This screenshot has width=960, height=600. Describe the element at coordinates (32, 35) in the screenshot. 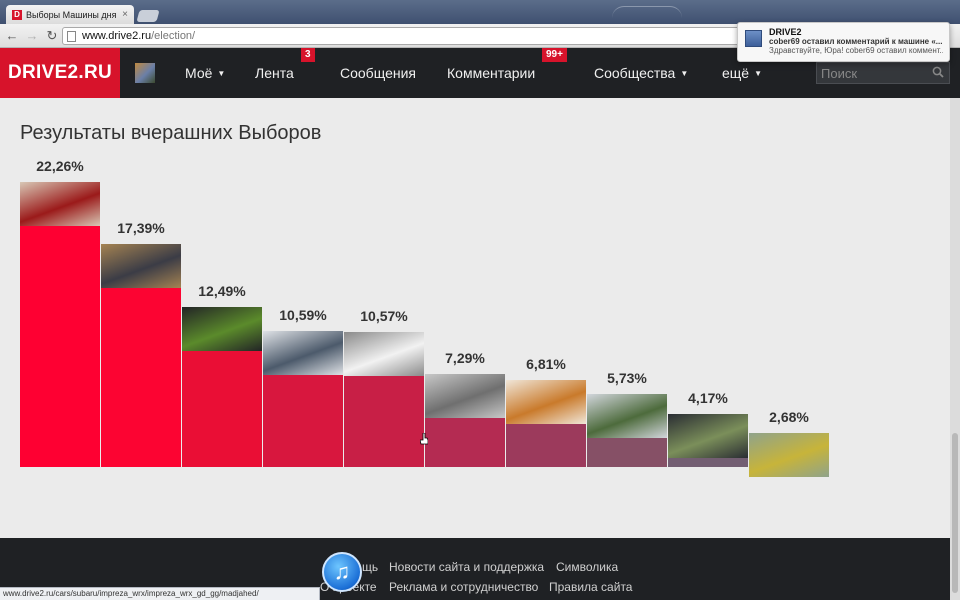

I see `forward-arrow-icon: →` at that location.